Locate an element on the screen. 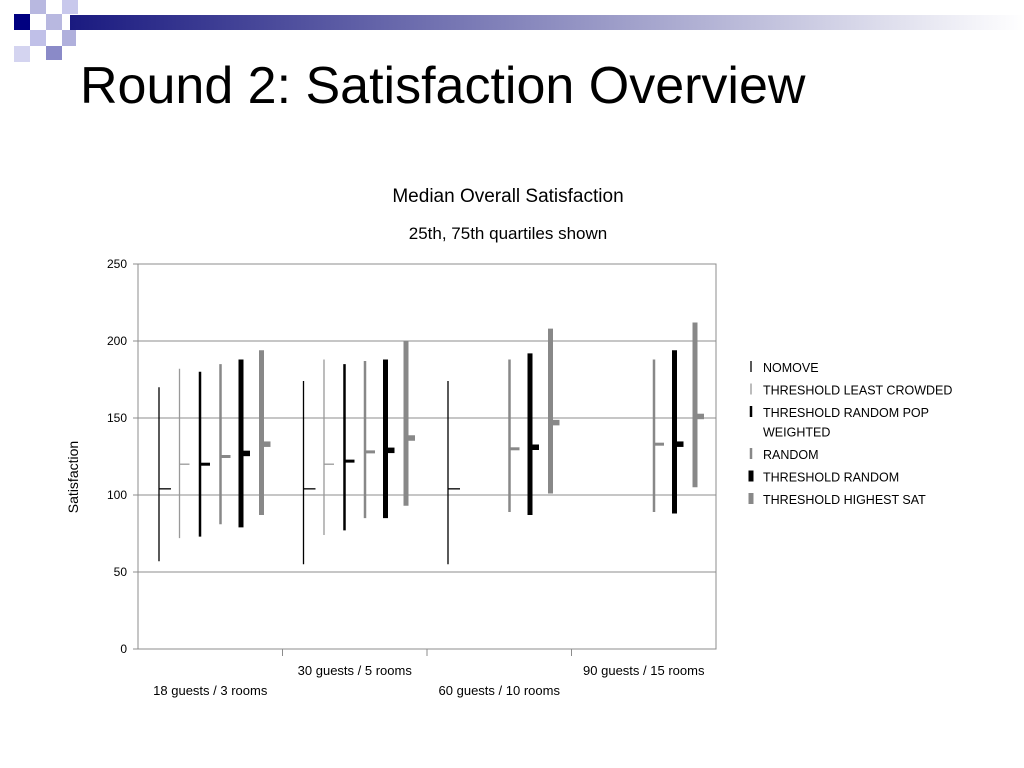 The image size is (1024, 768). y-tick-label: 200 is located at coordinates (117, 341).